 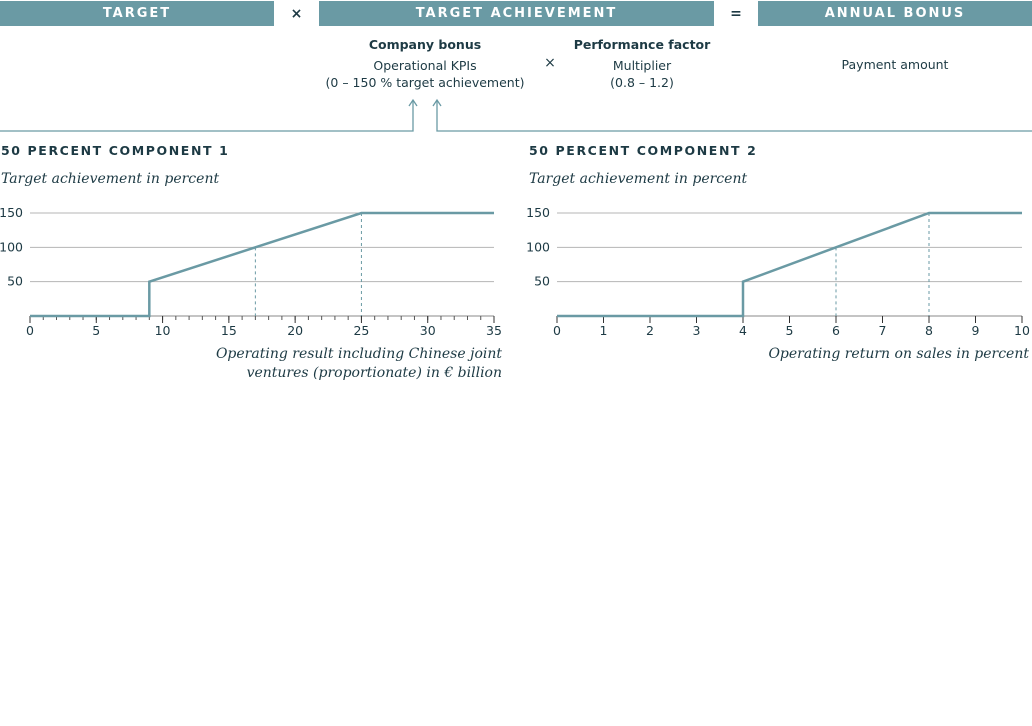 What do you see at coordinates (643, 150) in the screenshot?
I see `chart2-heading: 50 PERCENT COMPONENT 2` at bounding box center [643, 150].